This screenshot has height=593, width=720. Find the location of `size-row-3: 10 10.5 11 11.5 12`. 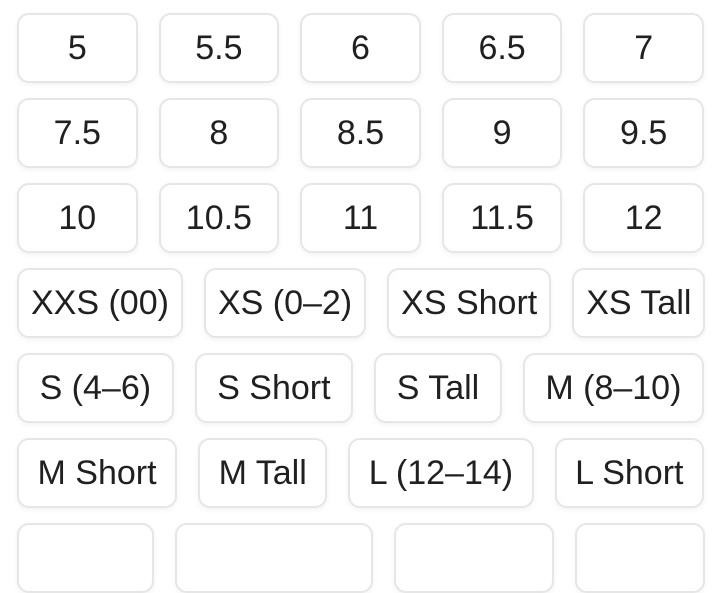

size-row-3: 10 10.5 11 11.5 12 is located at coordinates (360, 218).